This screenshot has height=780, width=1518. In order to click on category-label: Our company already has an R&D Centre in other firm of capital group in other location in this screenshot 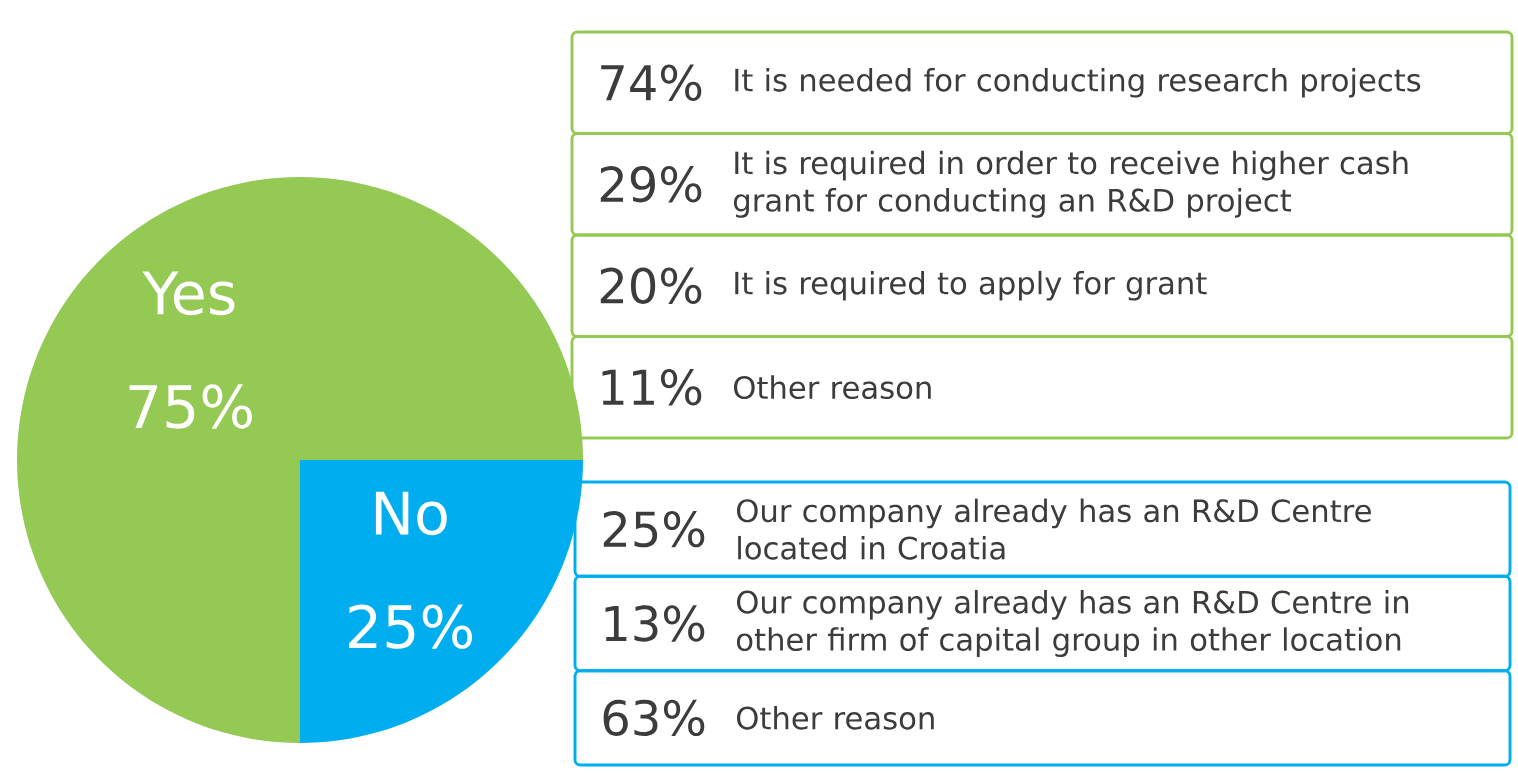, I will do `click(1072, 623)`.